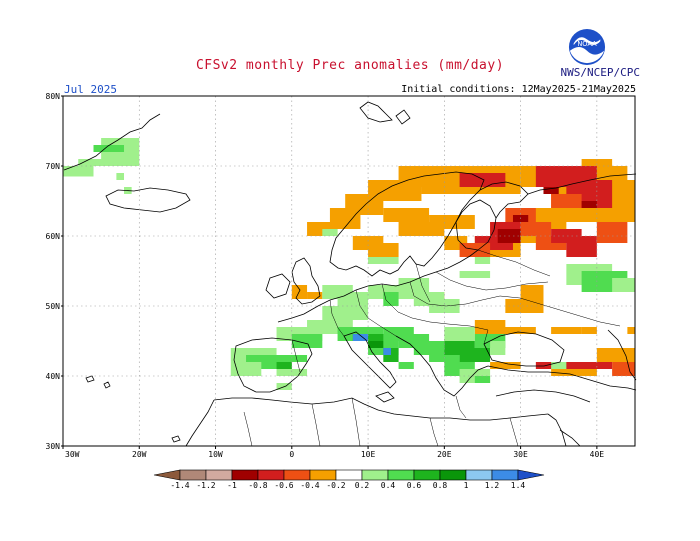  What do you see at coordinates (597, 454) in the screenshot?
I see `lon-label-7: 40E` at bounding box center [597, 454].